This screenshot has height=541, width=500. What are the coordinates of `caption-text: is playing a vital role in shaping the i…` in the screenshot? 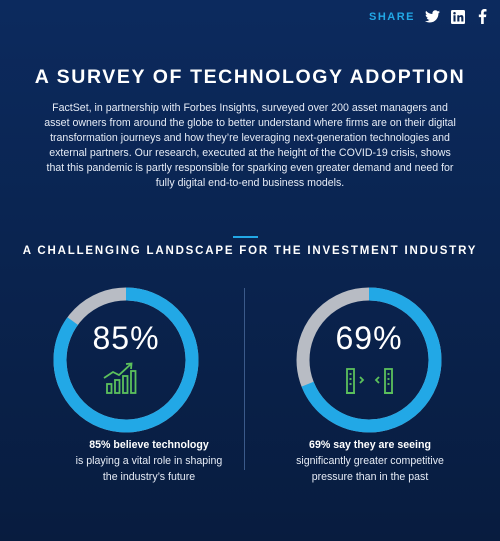 It's located at (149, 469).